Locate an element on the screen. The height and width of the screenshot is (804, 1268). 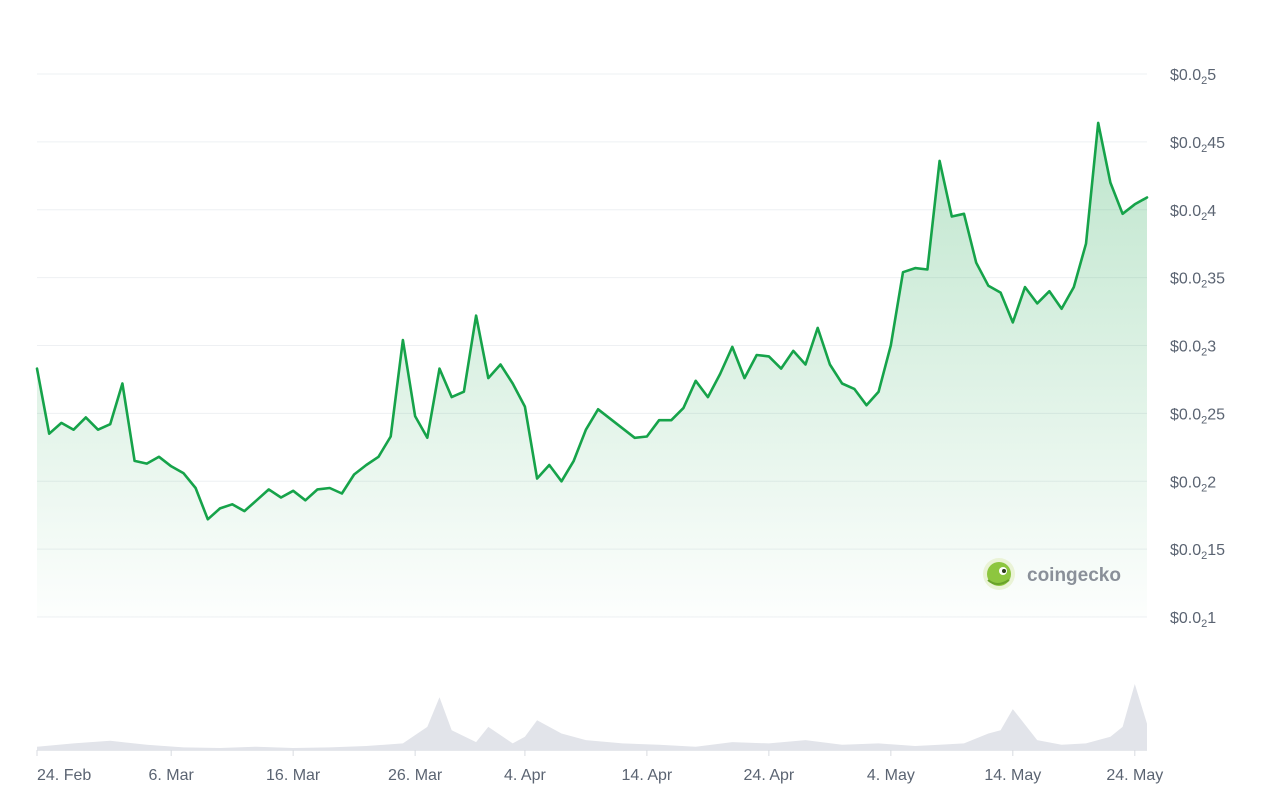
x-tick-label: 4. Apr is located at coordinates (525, 775).